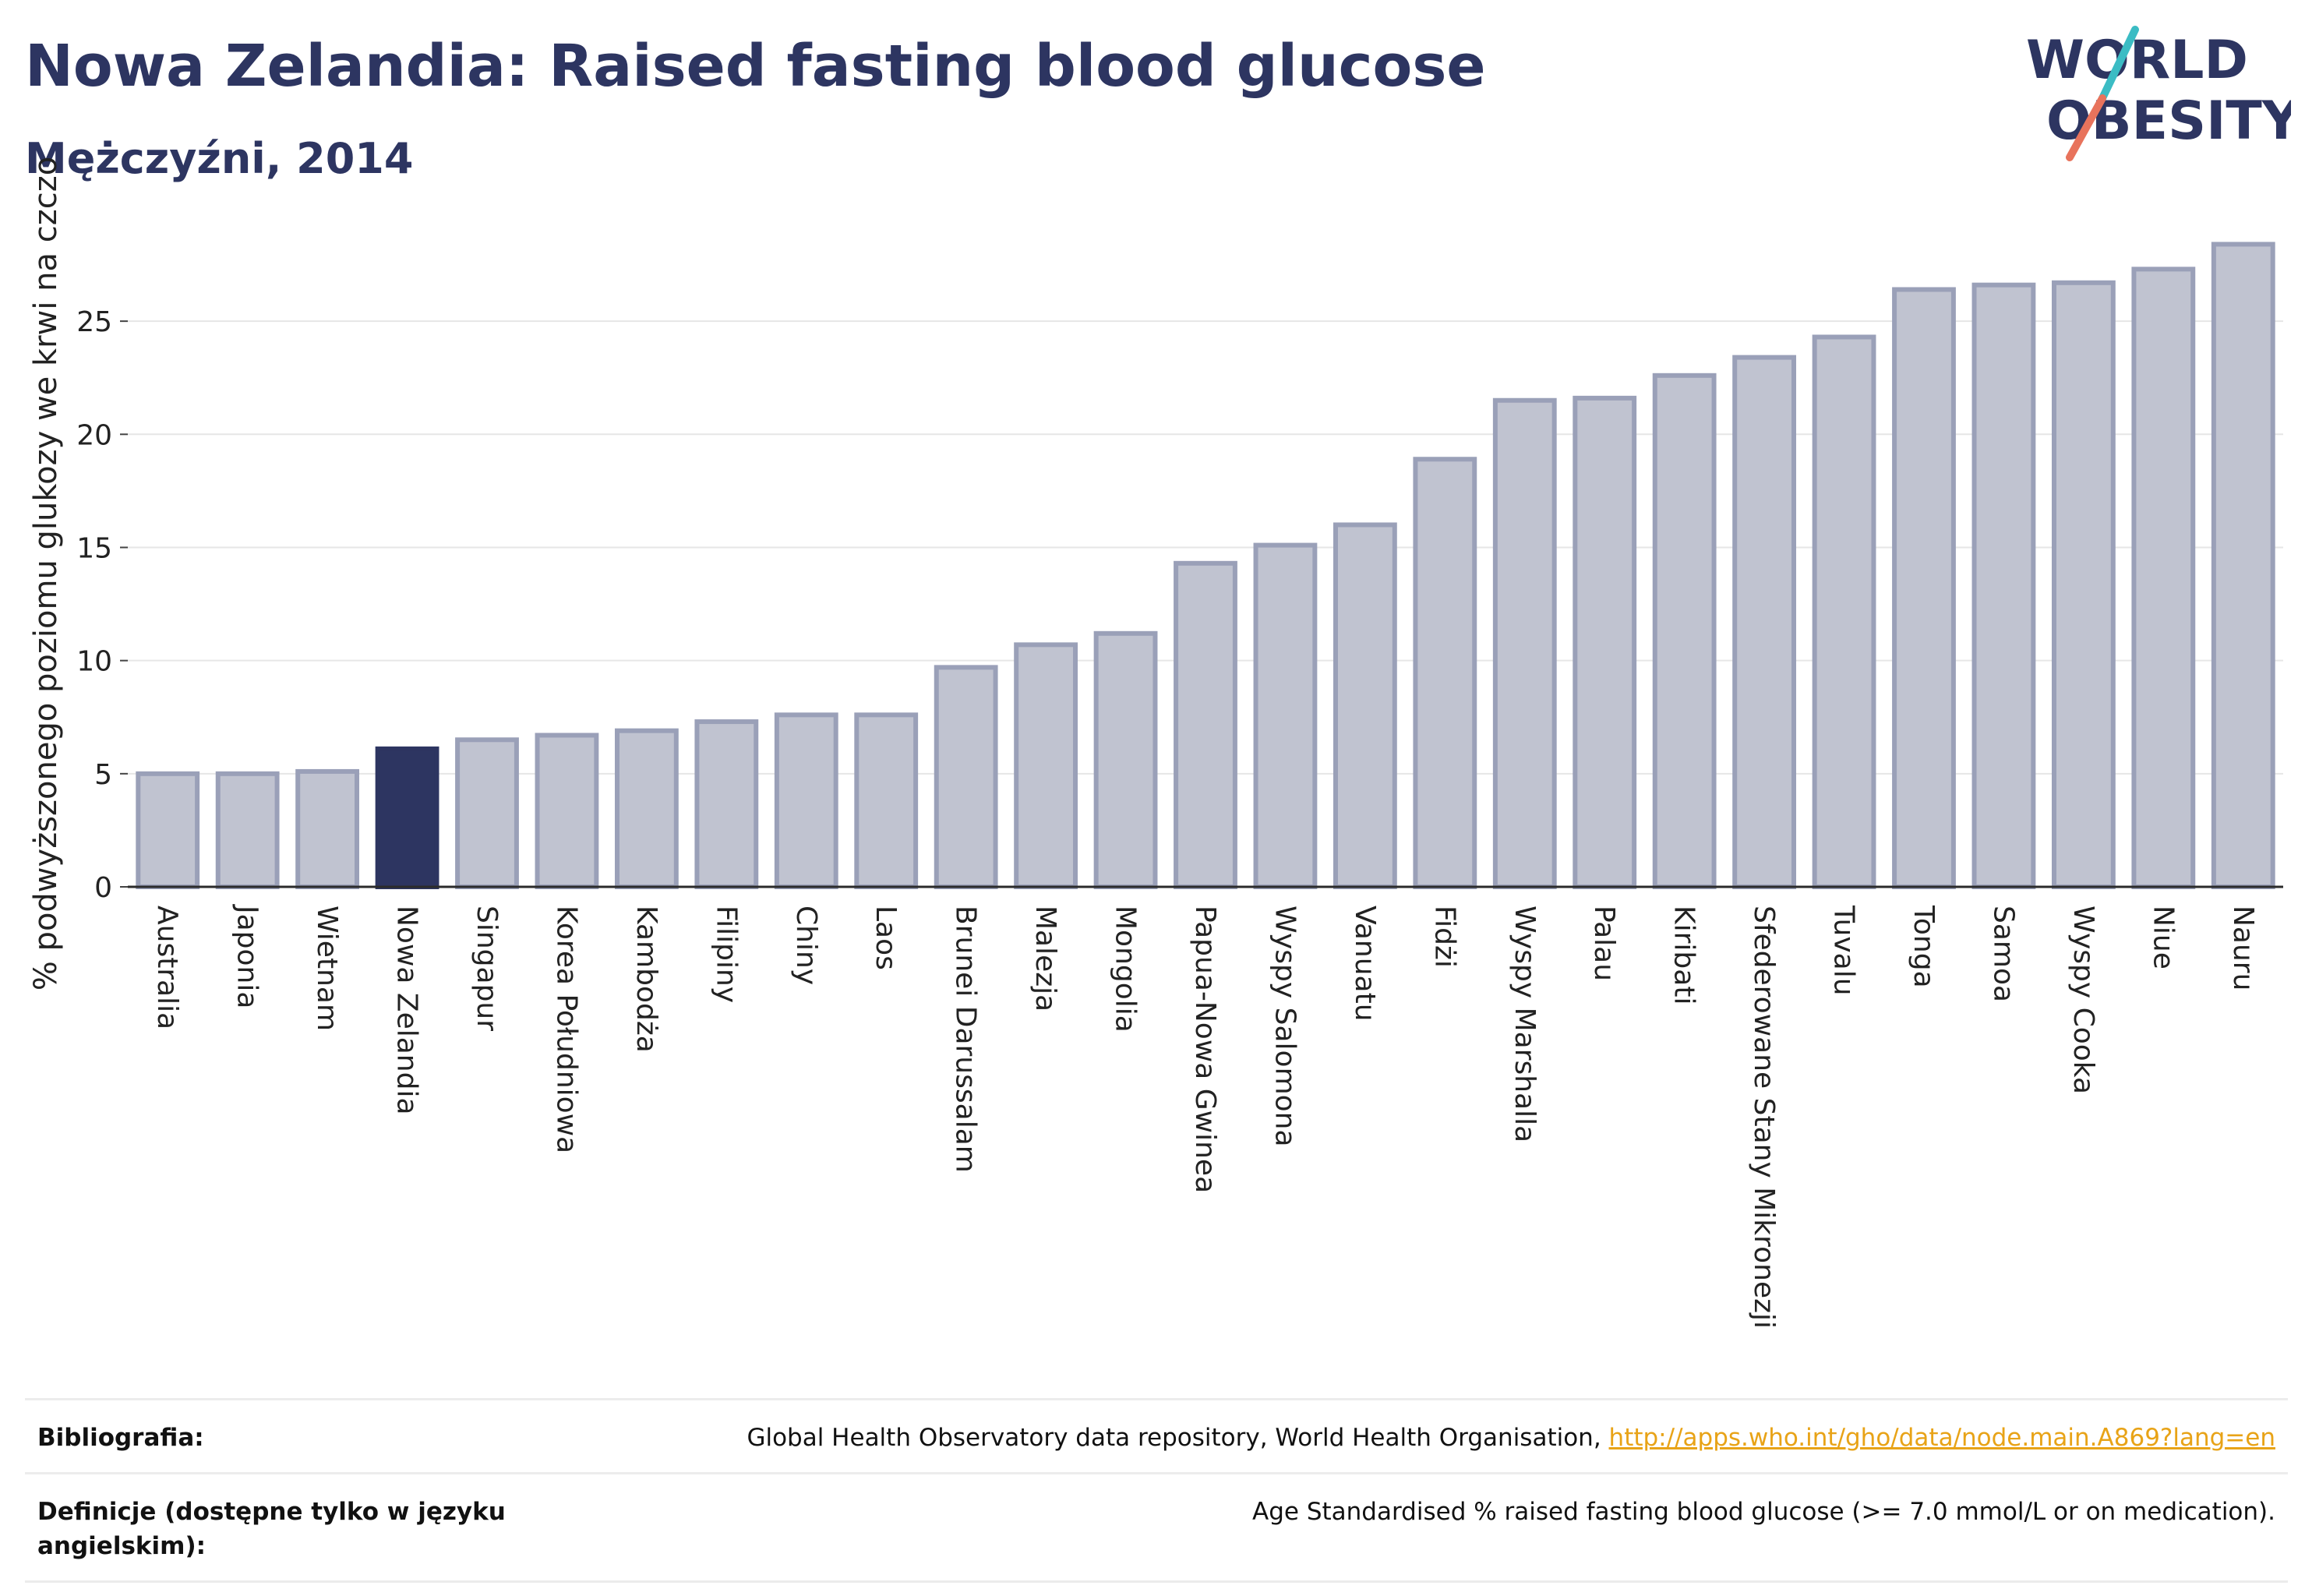  What do you see at coordinates (966, 1039) in the screenshot?
I see `x-tick-label: Brunei Darussalam` at bounding box center [966, 1039].